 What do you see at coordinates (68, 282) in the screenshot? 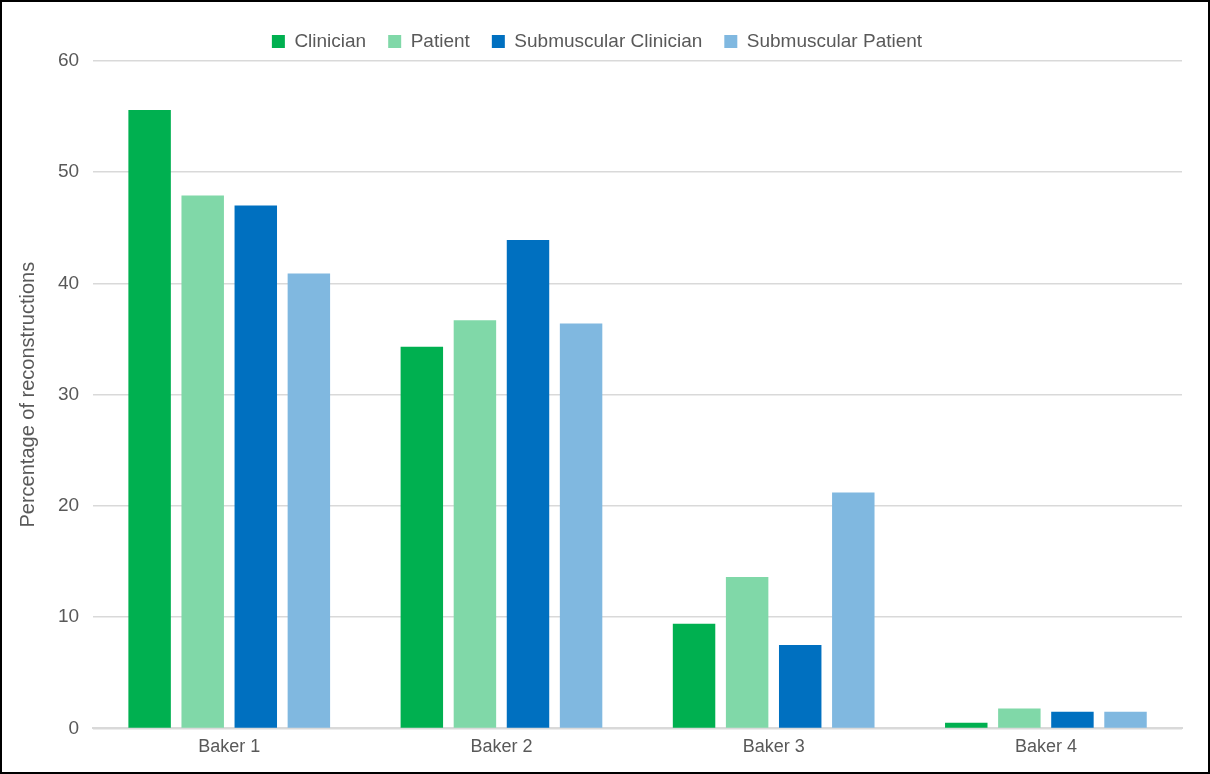
I see `y-tick-label: 40` at bounding box center [68, 282].